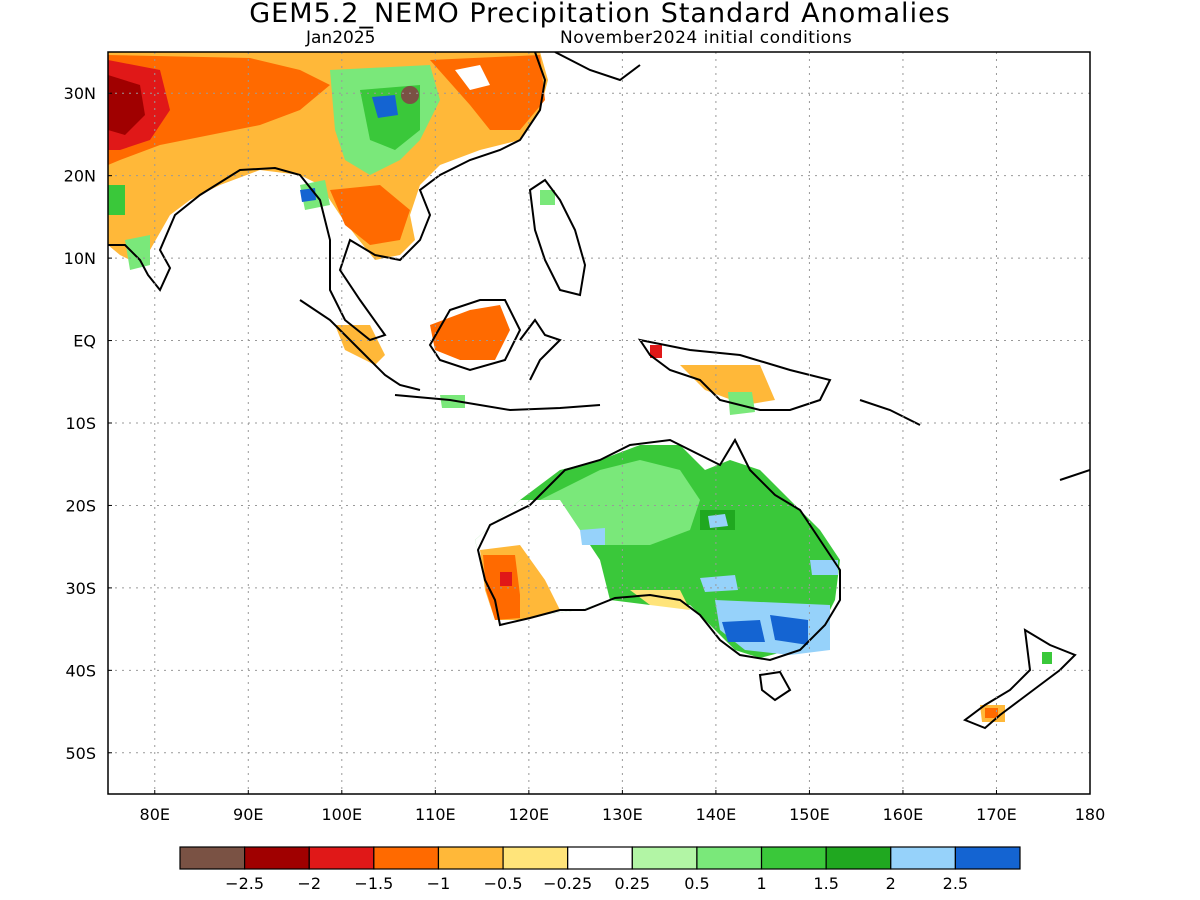  Describe the element at coordinates (567, 883) in the screenshot. I see `colorbar-label: −0.25` at that location.